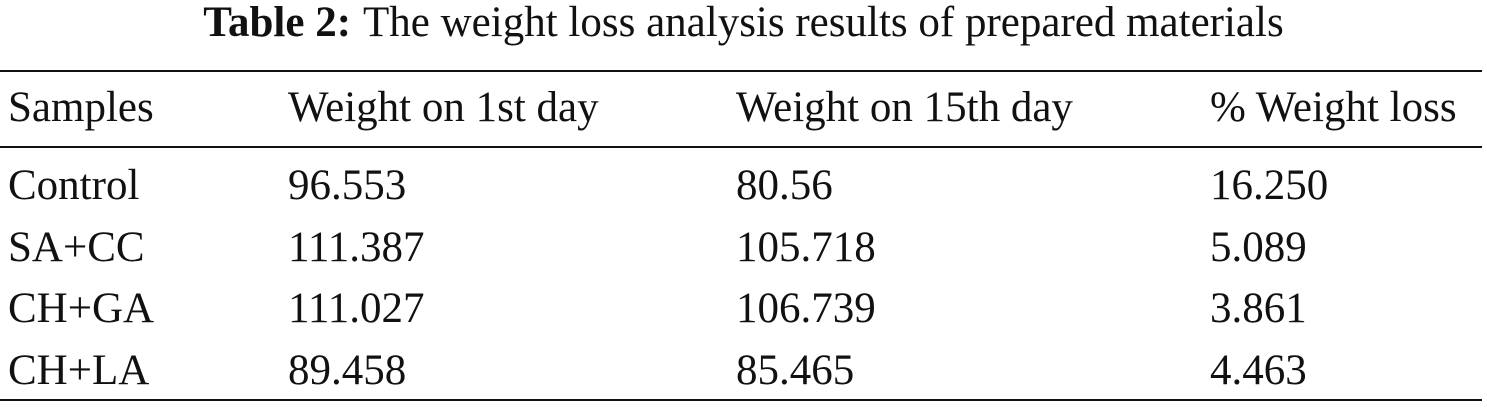  I want to click on header-cell: Weight on 1st day, so click(443, 107).